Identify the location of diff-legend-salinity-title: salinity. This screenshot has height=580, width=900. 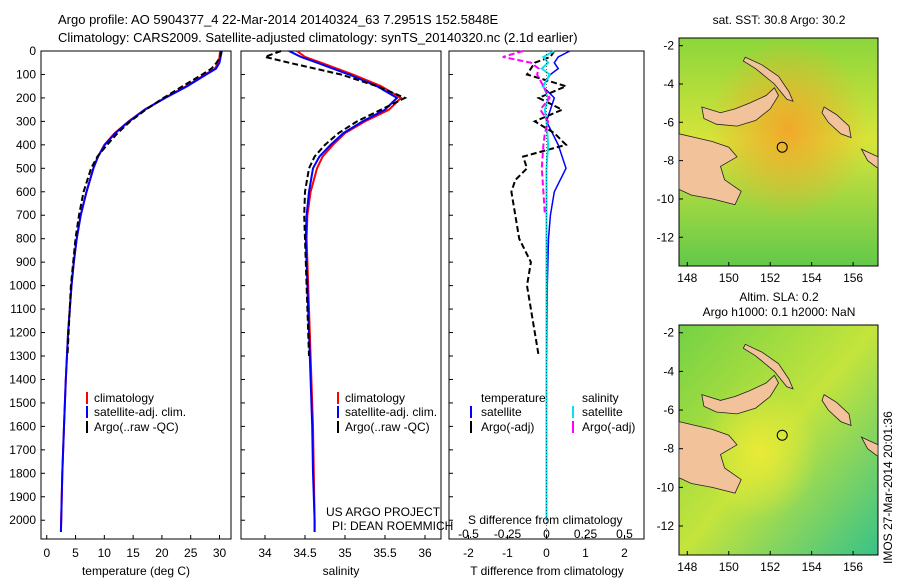
(600, 398).